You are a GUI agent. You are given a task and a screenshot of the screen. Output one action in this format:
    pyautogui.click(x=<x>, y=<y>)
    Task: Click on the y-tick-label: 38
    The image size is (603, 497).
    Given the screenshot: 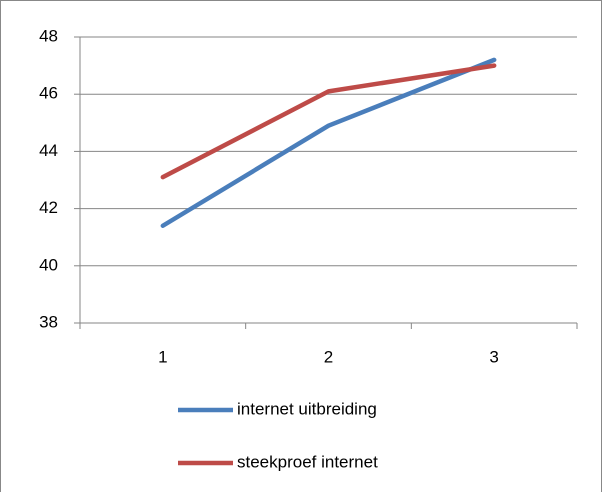 What is the action you would take?
    pyautogui.click(x=48, y=321)
    